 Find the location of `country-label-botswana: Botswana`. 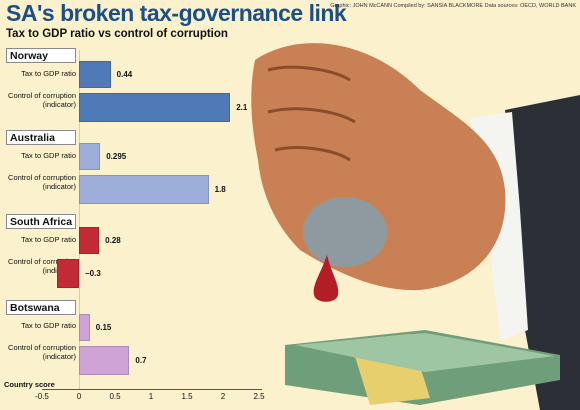

country-label-botswana: Botswana is located at coordinates (41, 307).